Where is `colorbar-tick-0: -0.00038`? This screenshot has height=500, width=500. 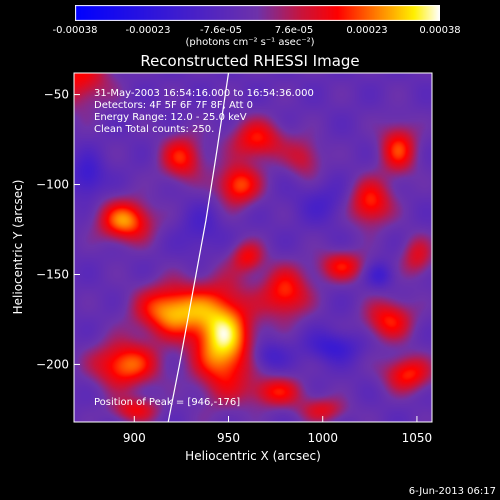
colorbar-tick-0: -0.00038 is located at coordinates (75, 30).